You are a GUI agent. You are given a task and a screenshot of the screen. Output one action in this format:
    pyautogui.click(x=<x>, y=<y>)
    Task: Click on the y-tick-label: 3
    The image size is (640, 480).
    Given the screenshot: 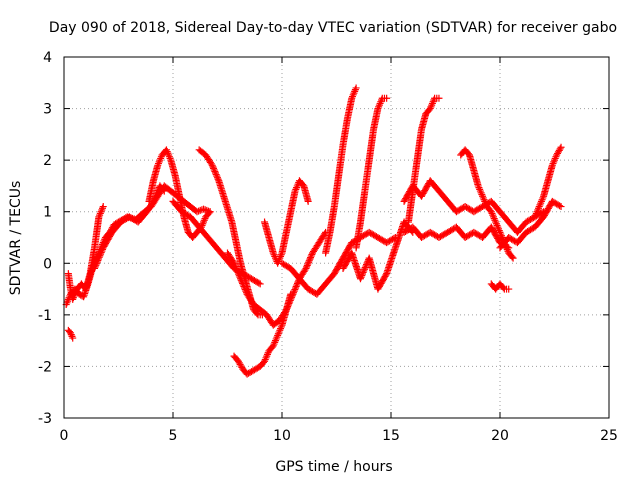 What is the action you would take?
    pyautogui.click(x=47, y=110)
    